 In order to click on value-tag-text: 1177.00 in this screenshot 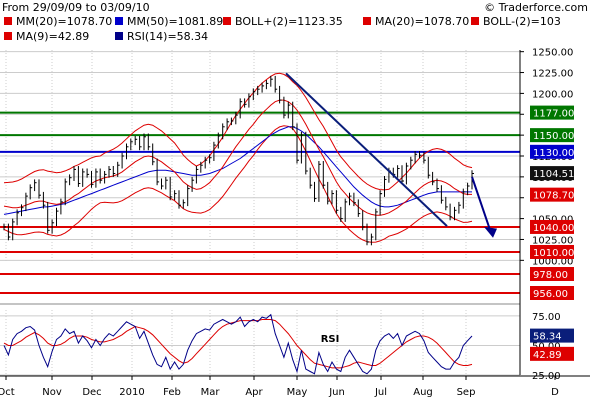, I will do `click(553, 114)`.